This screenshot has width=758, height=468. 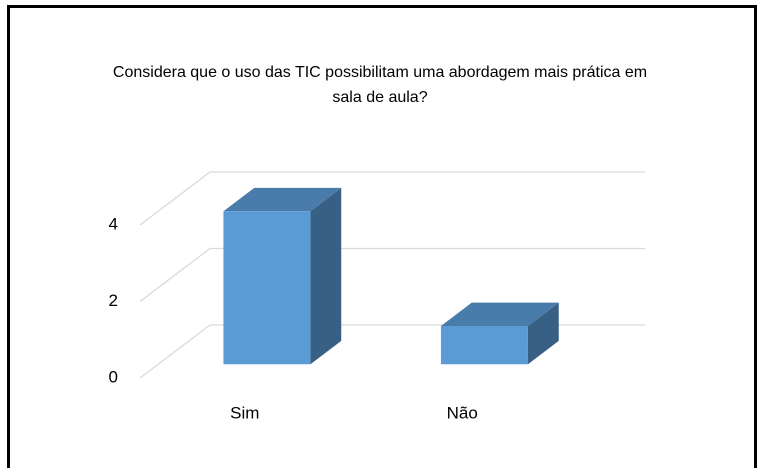 What do you see at coordinates (113, 376) in the screenshot?
I see `y-tick-label: 0` at bounding box center [113, 376].